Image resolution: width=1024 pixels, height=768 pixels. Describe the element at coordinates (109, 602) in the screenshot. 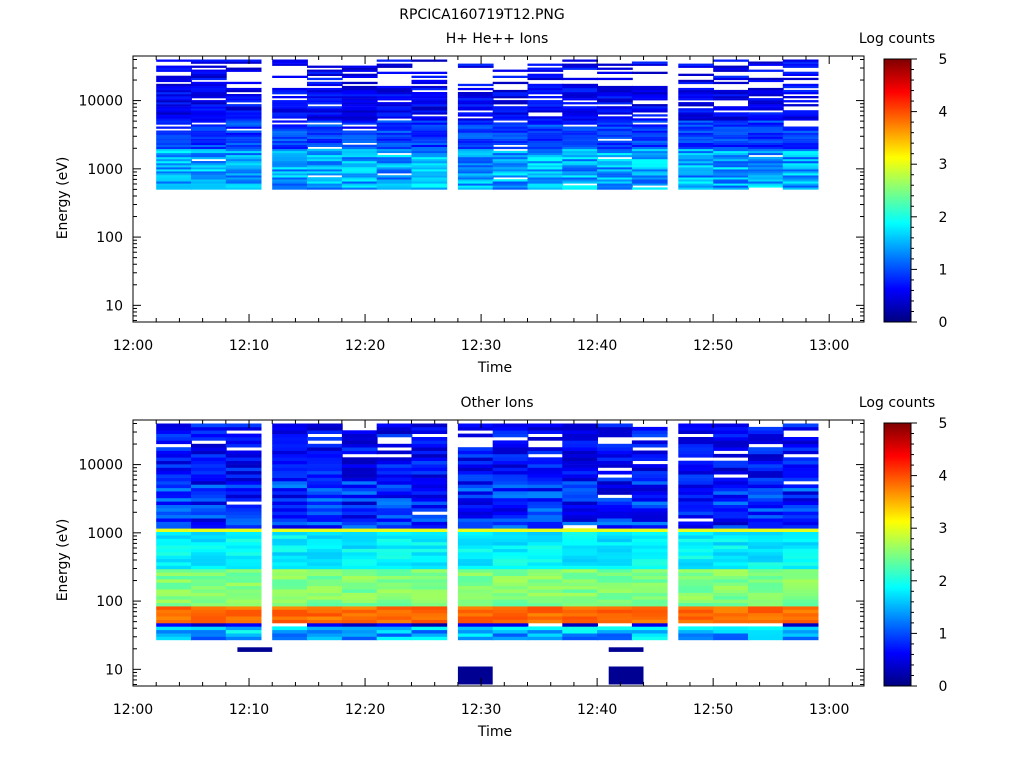

I see `y-tick-label: 100` at that location.